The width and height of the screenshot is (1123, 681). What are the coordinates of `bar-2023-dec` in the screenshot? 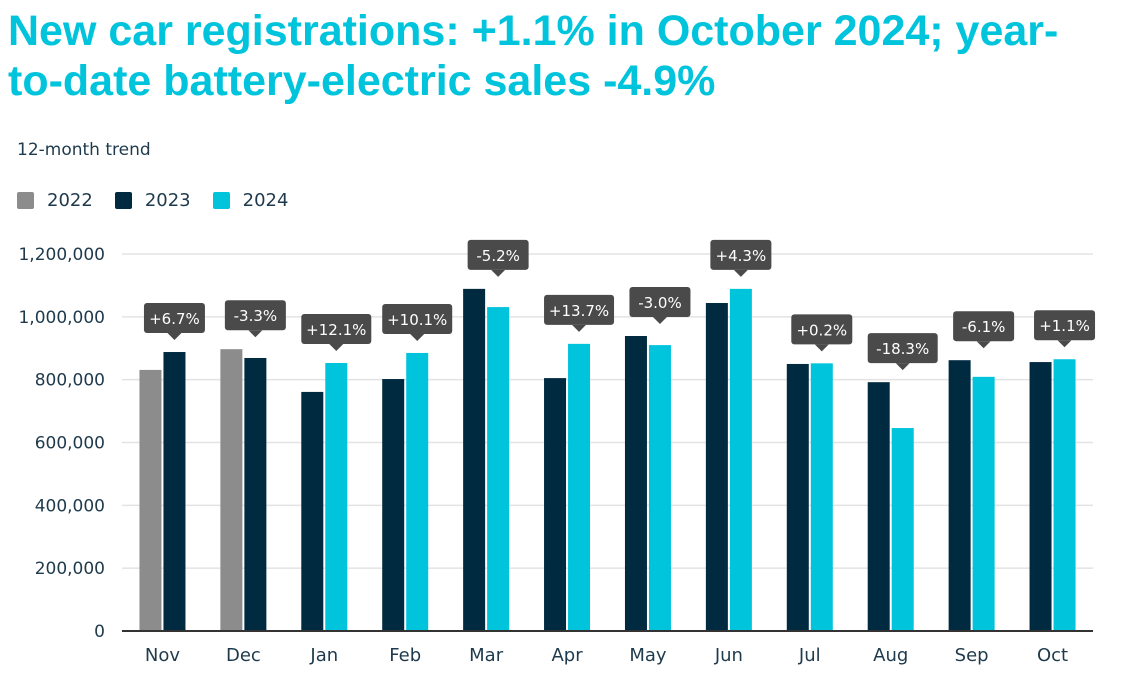 It's located at (255, 494).